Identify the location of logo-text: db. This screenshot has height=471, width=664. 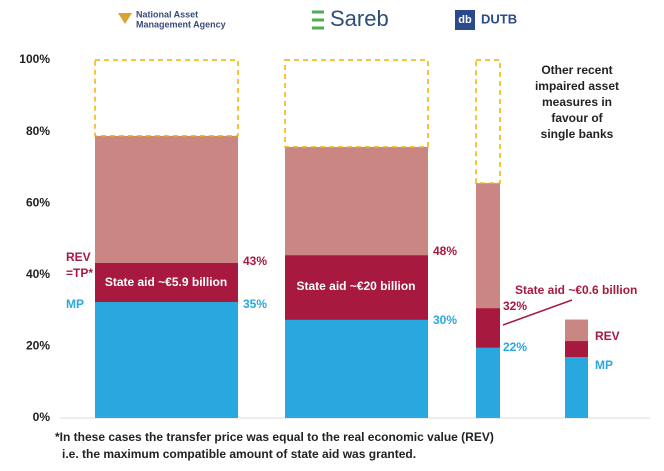
(465, 20).